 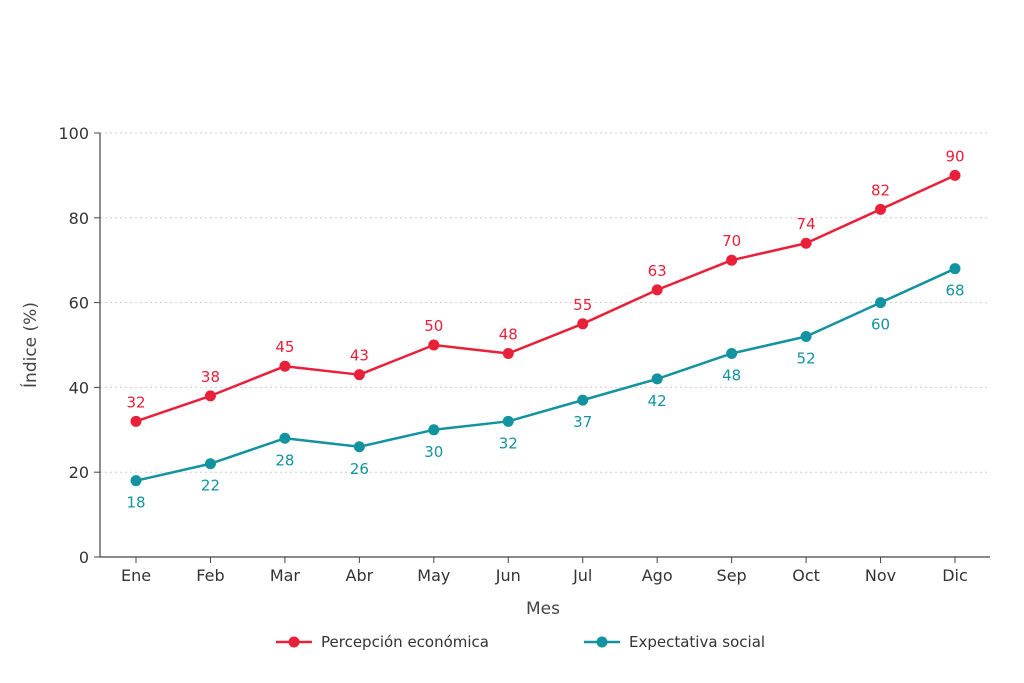 I want to click on legend-label-1: Percepción económica, so click(x=405, y=642).